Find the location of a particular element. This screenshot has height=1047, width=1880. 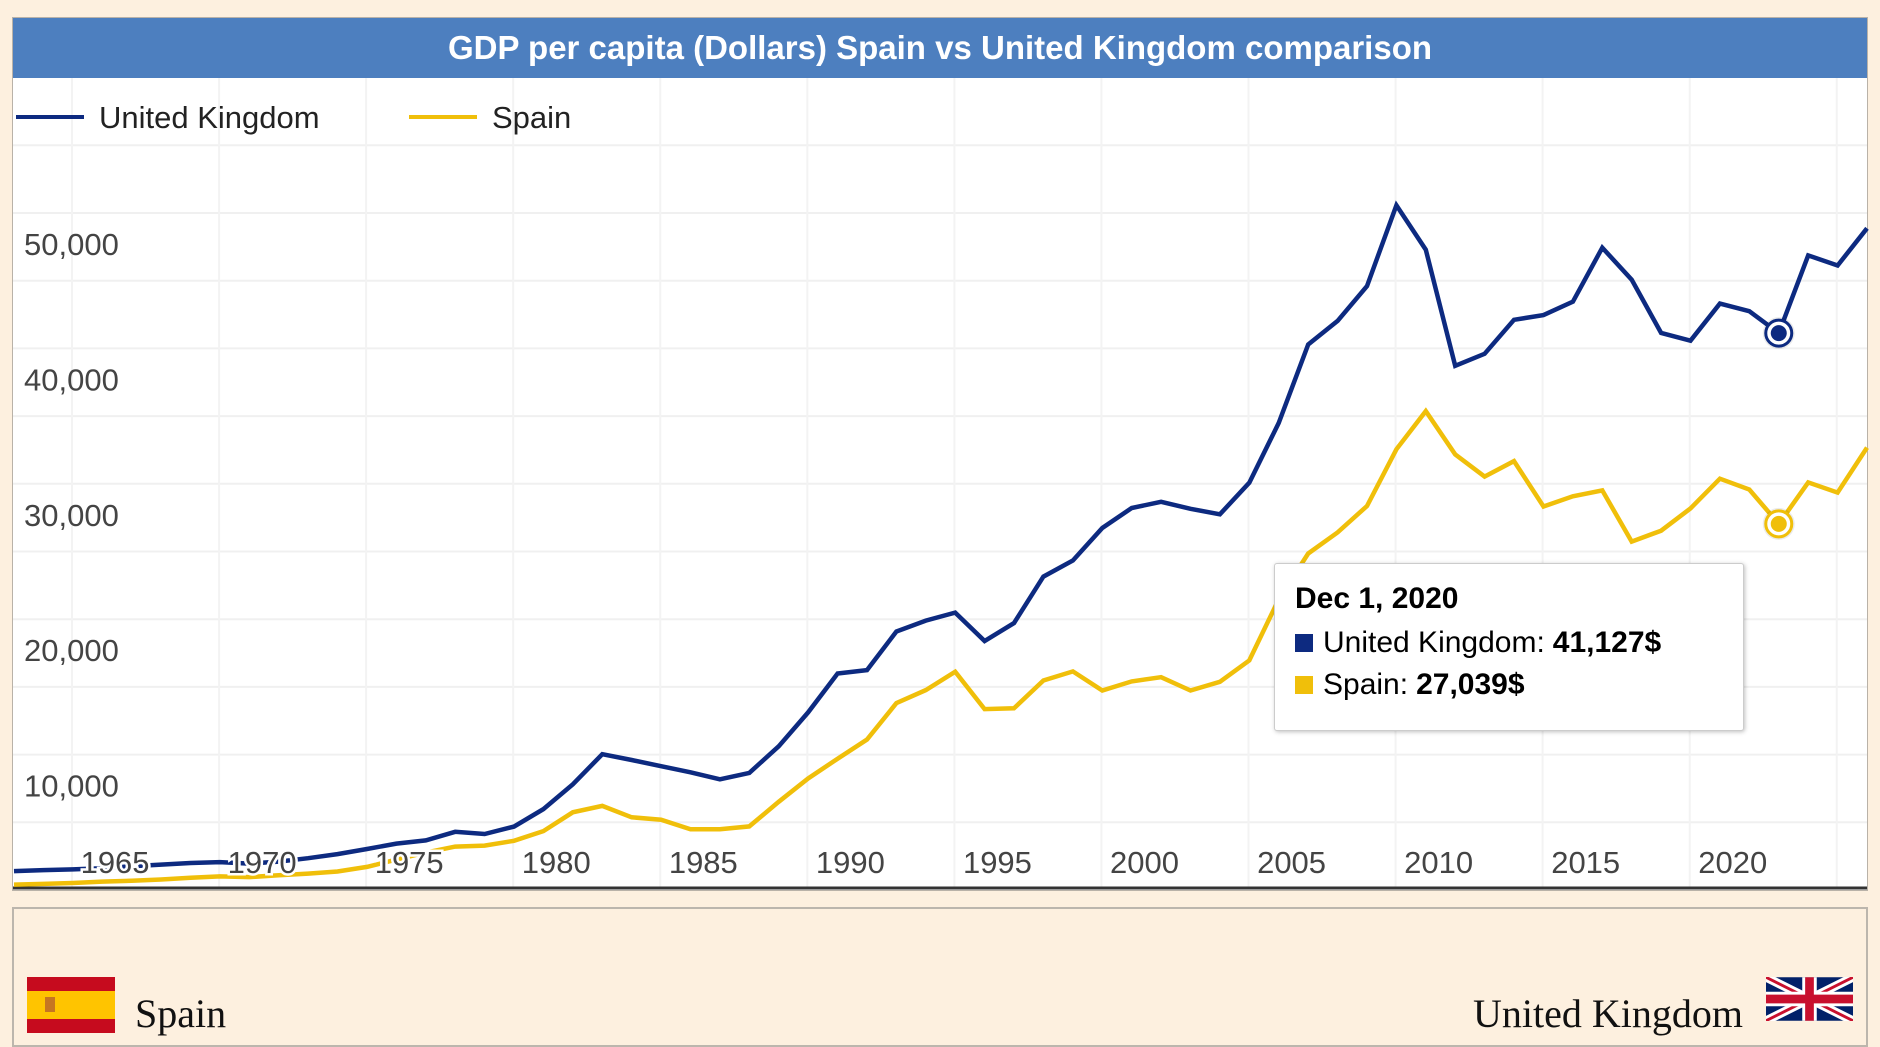

x-tick-label: 2000 is located at coordinates (1144, 862).